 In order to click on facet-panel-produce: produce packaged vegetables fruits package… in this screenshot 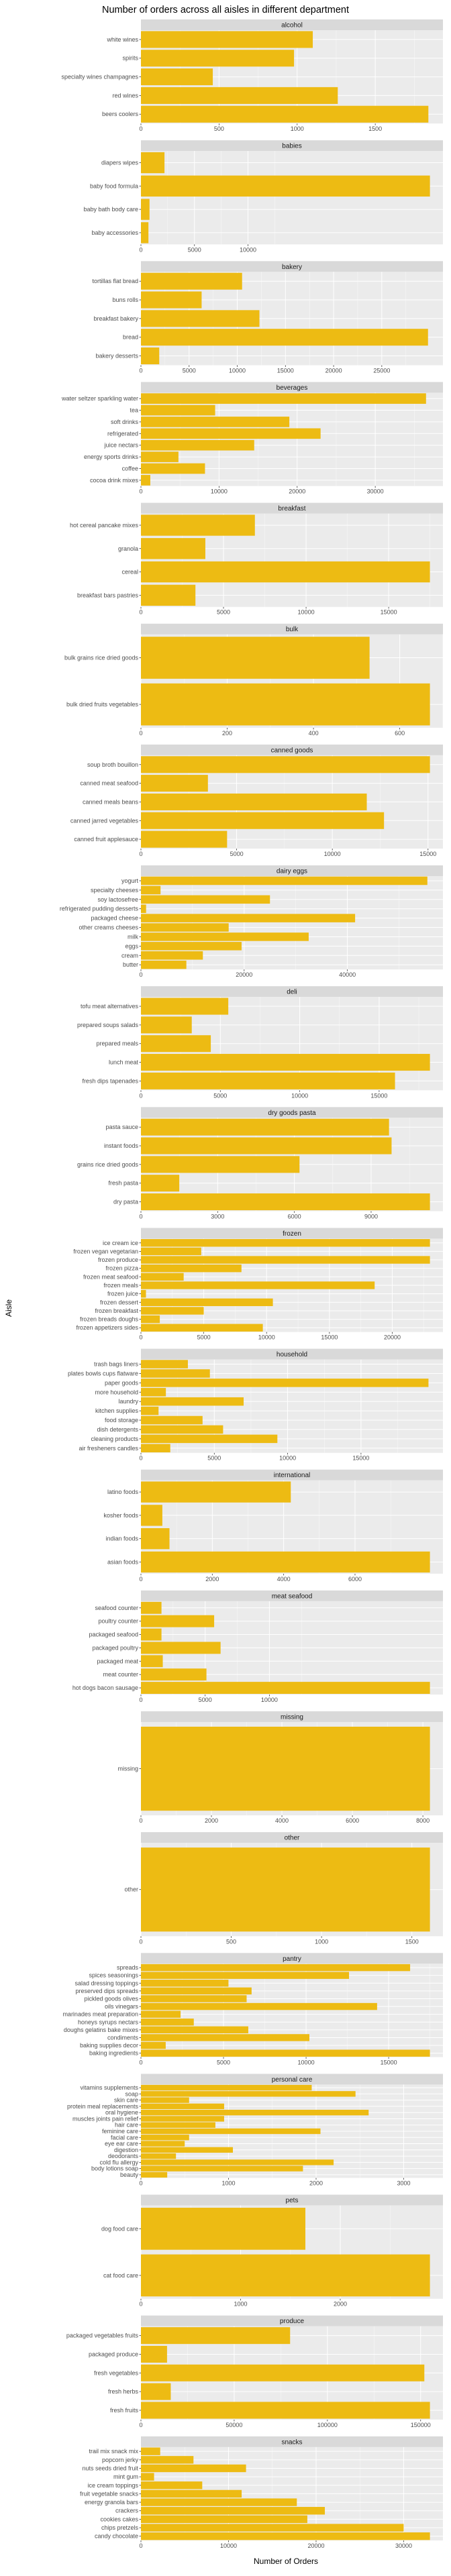, I will do `click(254, 2371)`.